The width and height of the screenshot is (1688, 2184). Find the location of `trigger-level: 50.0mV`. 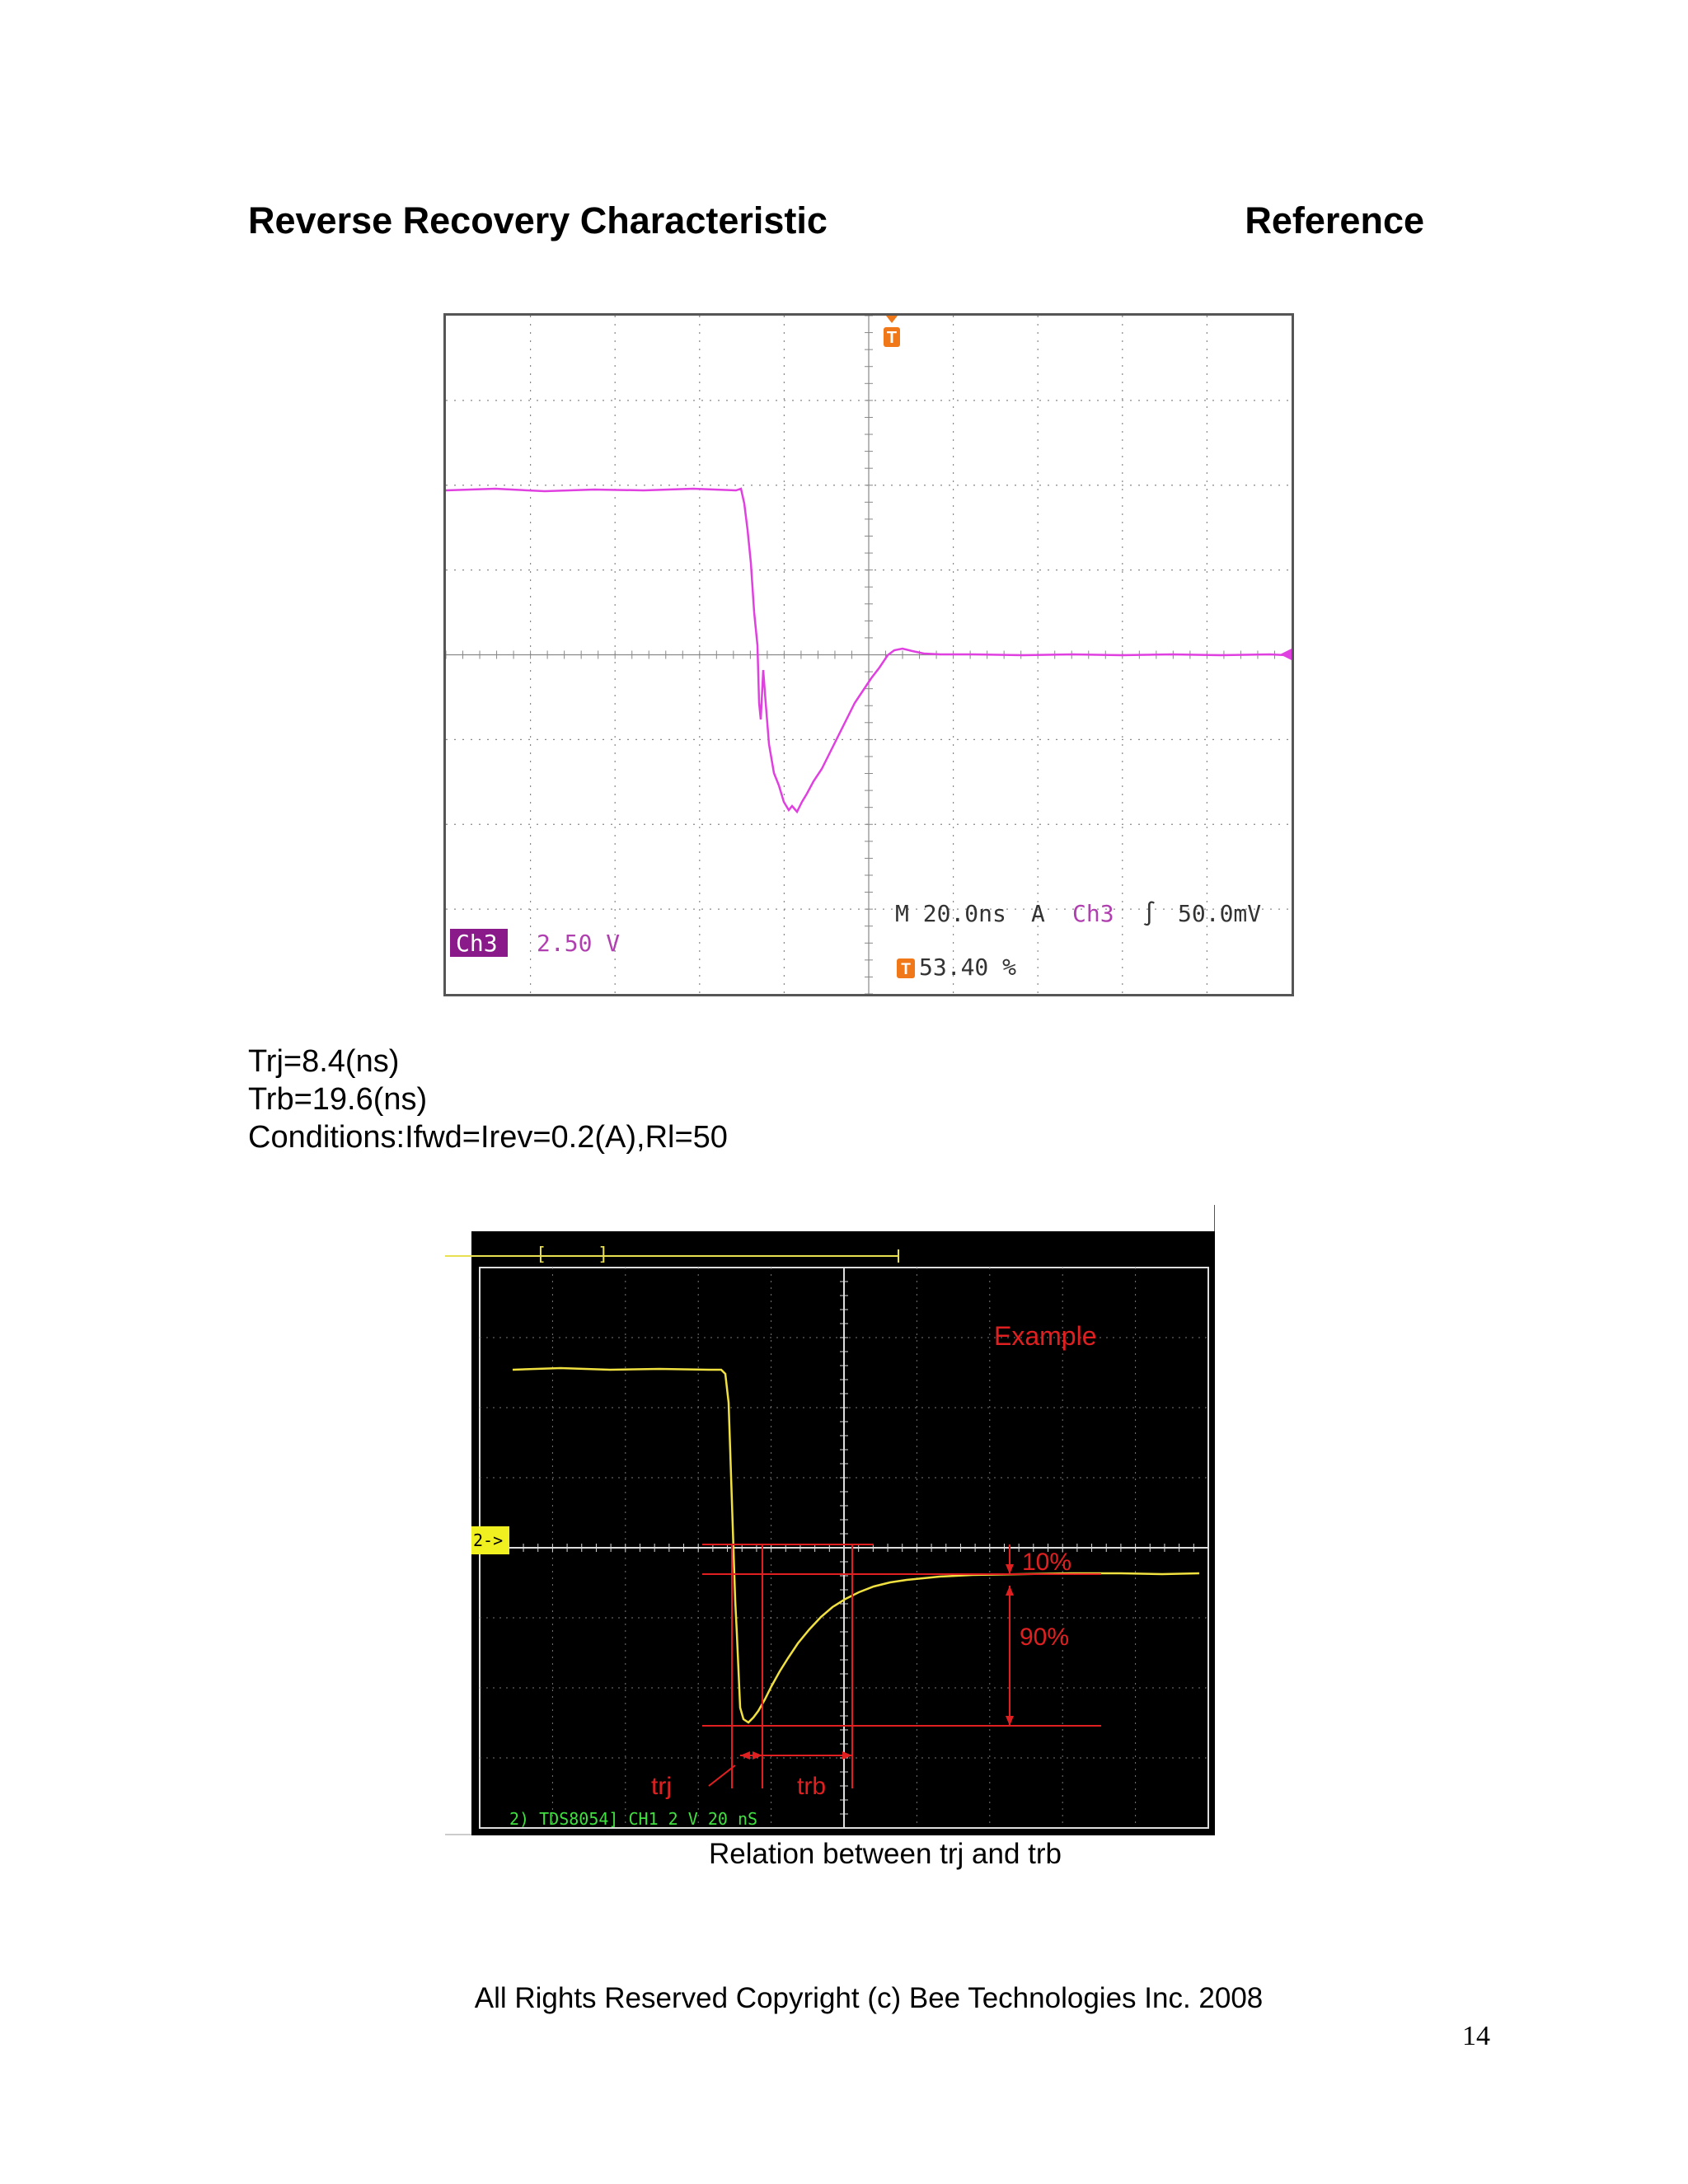

trigger-level: 50.0mV is located at coordinates (1220, 913).